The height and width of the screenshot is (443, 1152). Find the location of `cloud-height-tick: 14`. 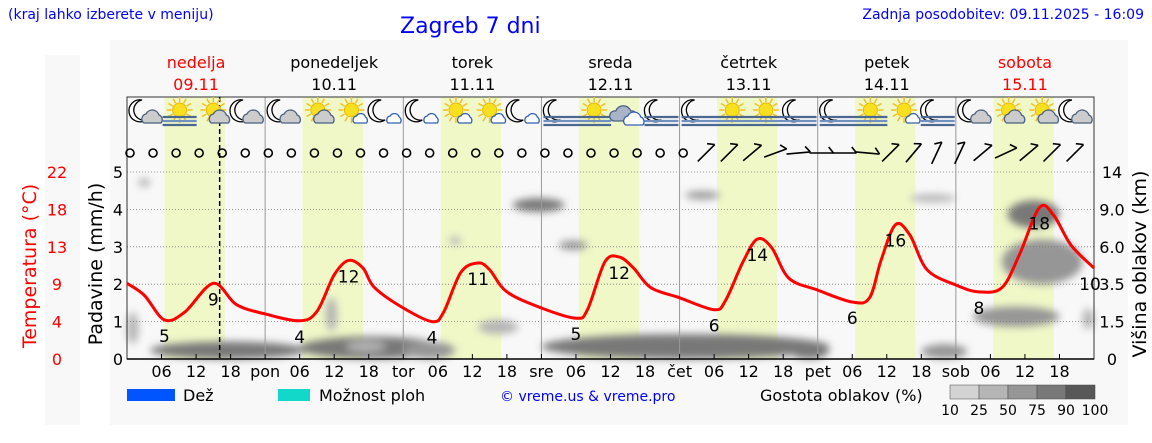

cloud-height-tick: 14 is located at coordinates (1112, 172).